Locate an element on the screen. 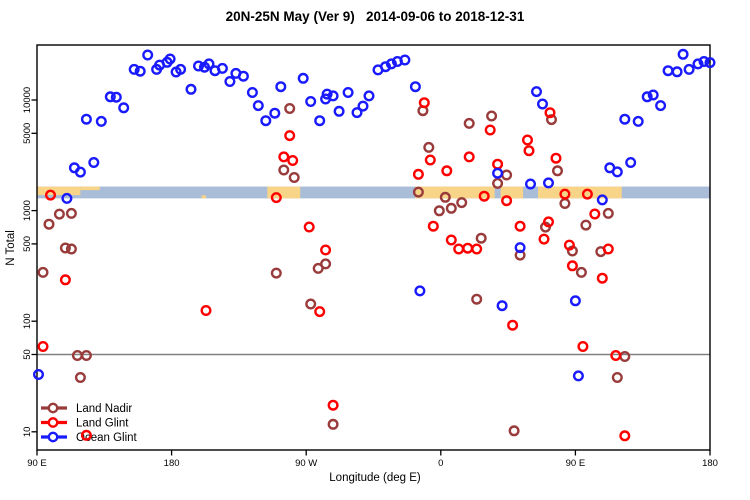 The height and width of the screenshot is (500, 750). y-tick-label: 10000 is located at coordinates (27, 100).